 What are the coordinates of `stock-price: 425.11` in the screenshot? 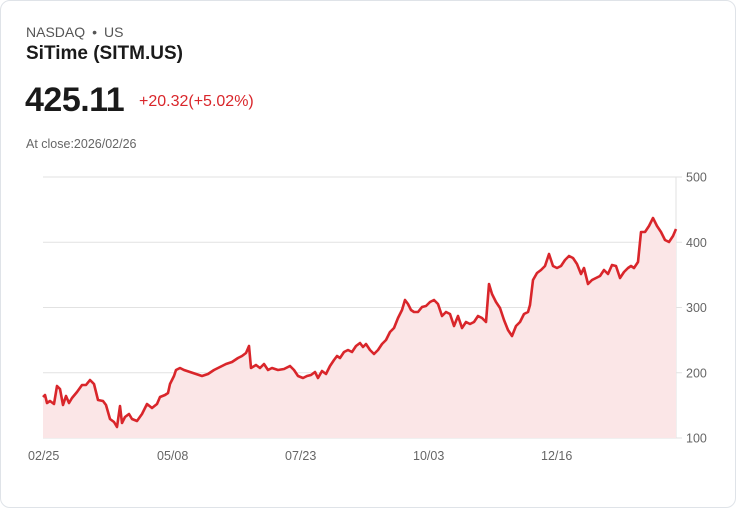 It's located at (75, 100).